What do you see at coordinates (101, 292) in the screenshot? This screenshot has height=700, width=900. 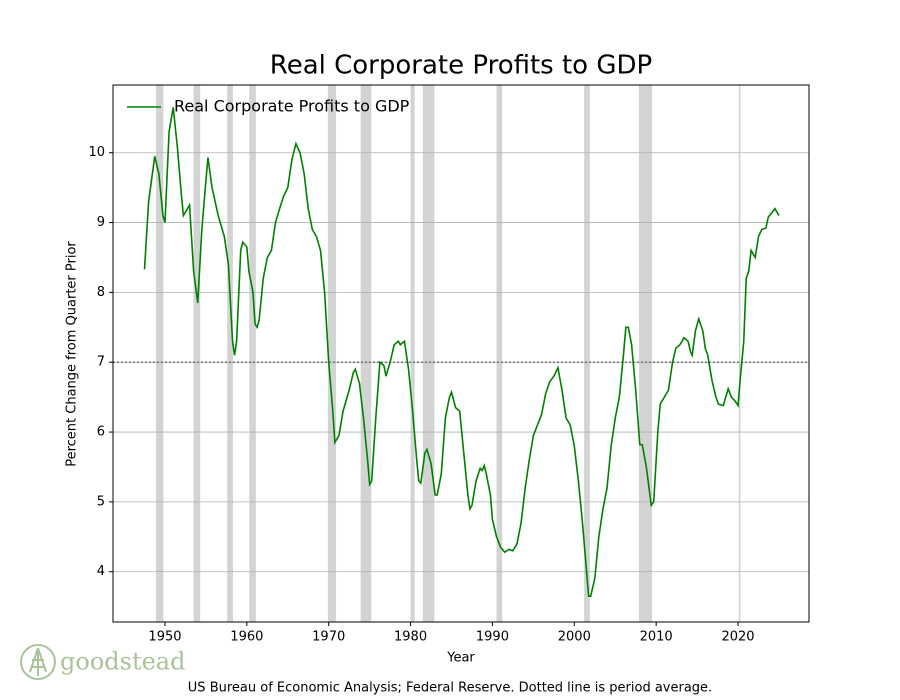 I see `y-tick-label: 8` at bounding box center [101, 292].